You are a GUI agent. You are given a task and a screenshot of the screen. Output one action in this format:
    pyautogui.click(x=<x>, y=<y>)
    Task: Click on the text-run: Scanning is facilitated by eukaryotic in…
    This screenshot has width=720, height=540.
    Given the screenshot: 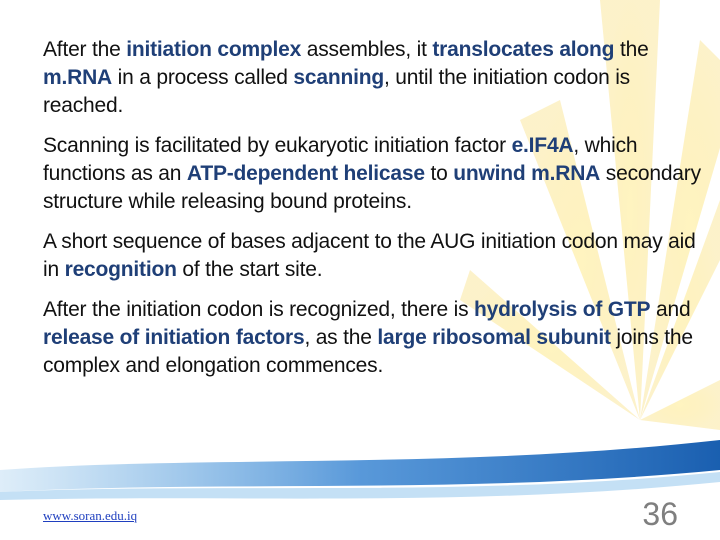 What is the action you would take?
    pyautogui.click(x=277, y=145)
    